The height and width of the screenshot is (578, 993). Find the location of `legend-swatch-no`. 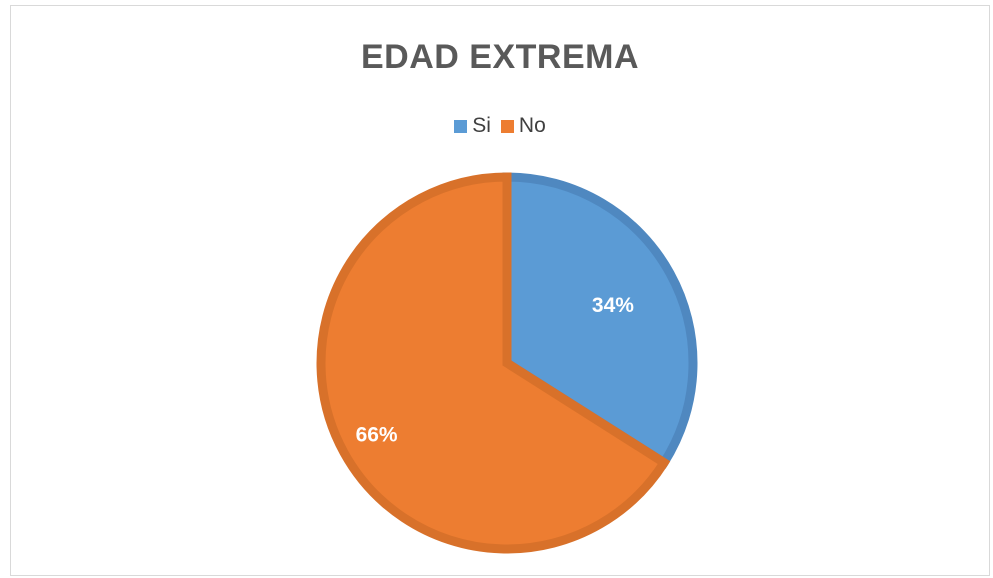

legend-swatch-no is located at coordinates (507, 126).